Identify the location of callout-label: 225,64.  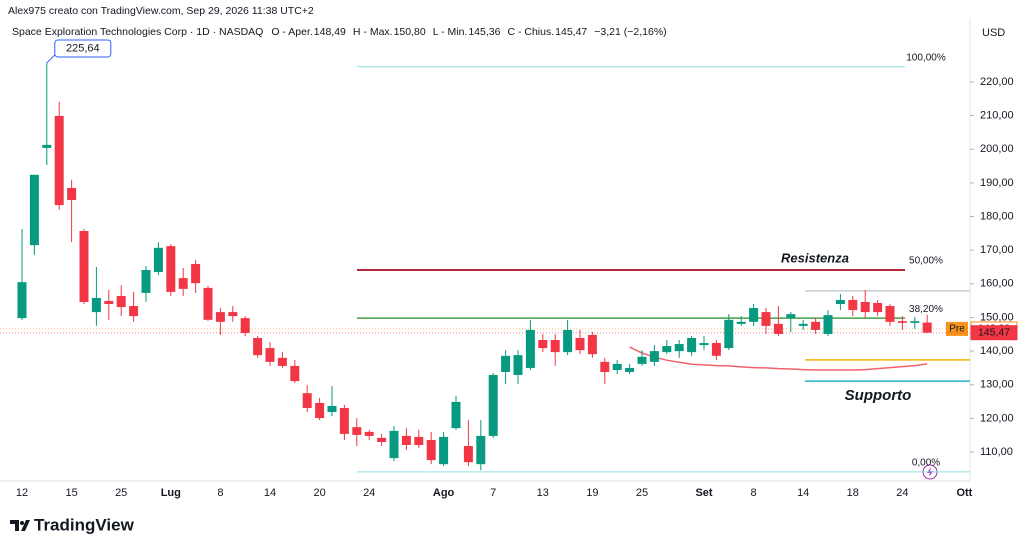
(83, 48).